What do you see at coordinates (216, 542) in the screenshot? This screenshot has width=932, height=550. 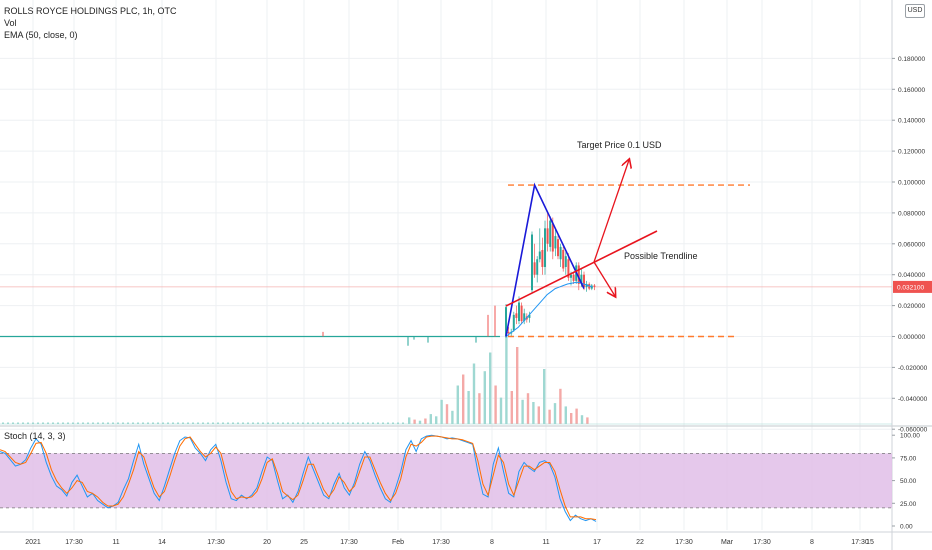 I see `x-tick-label: 17:30` at bounding box center [216, 542].